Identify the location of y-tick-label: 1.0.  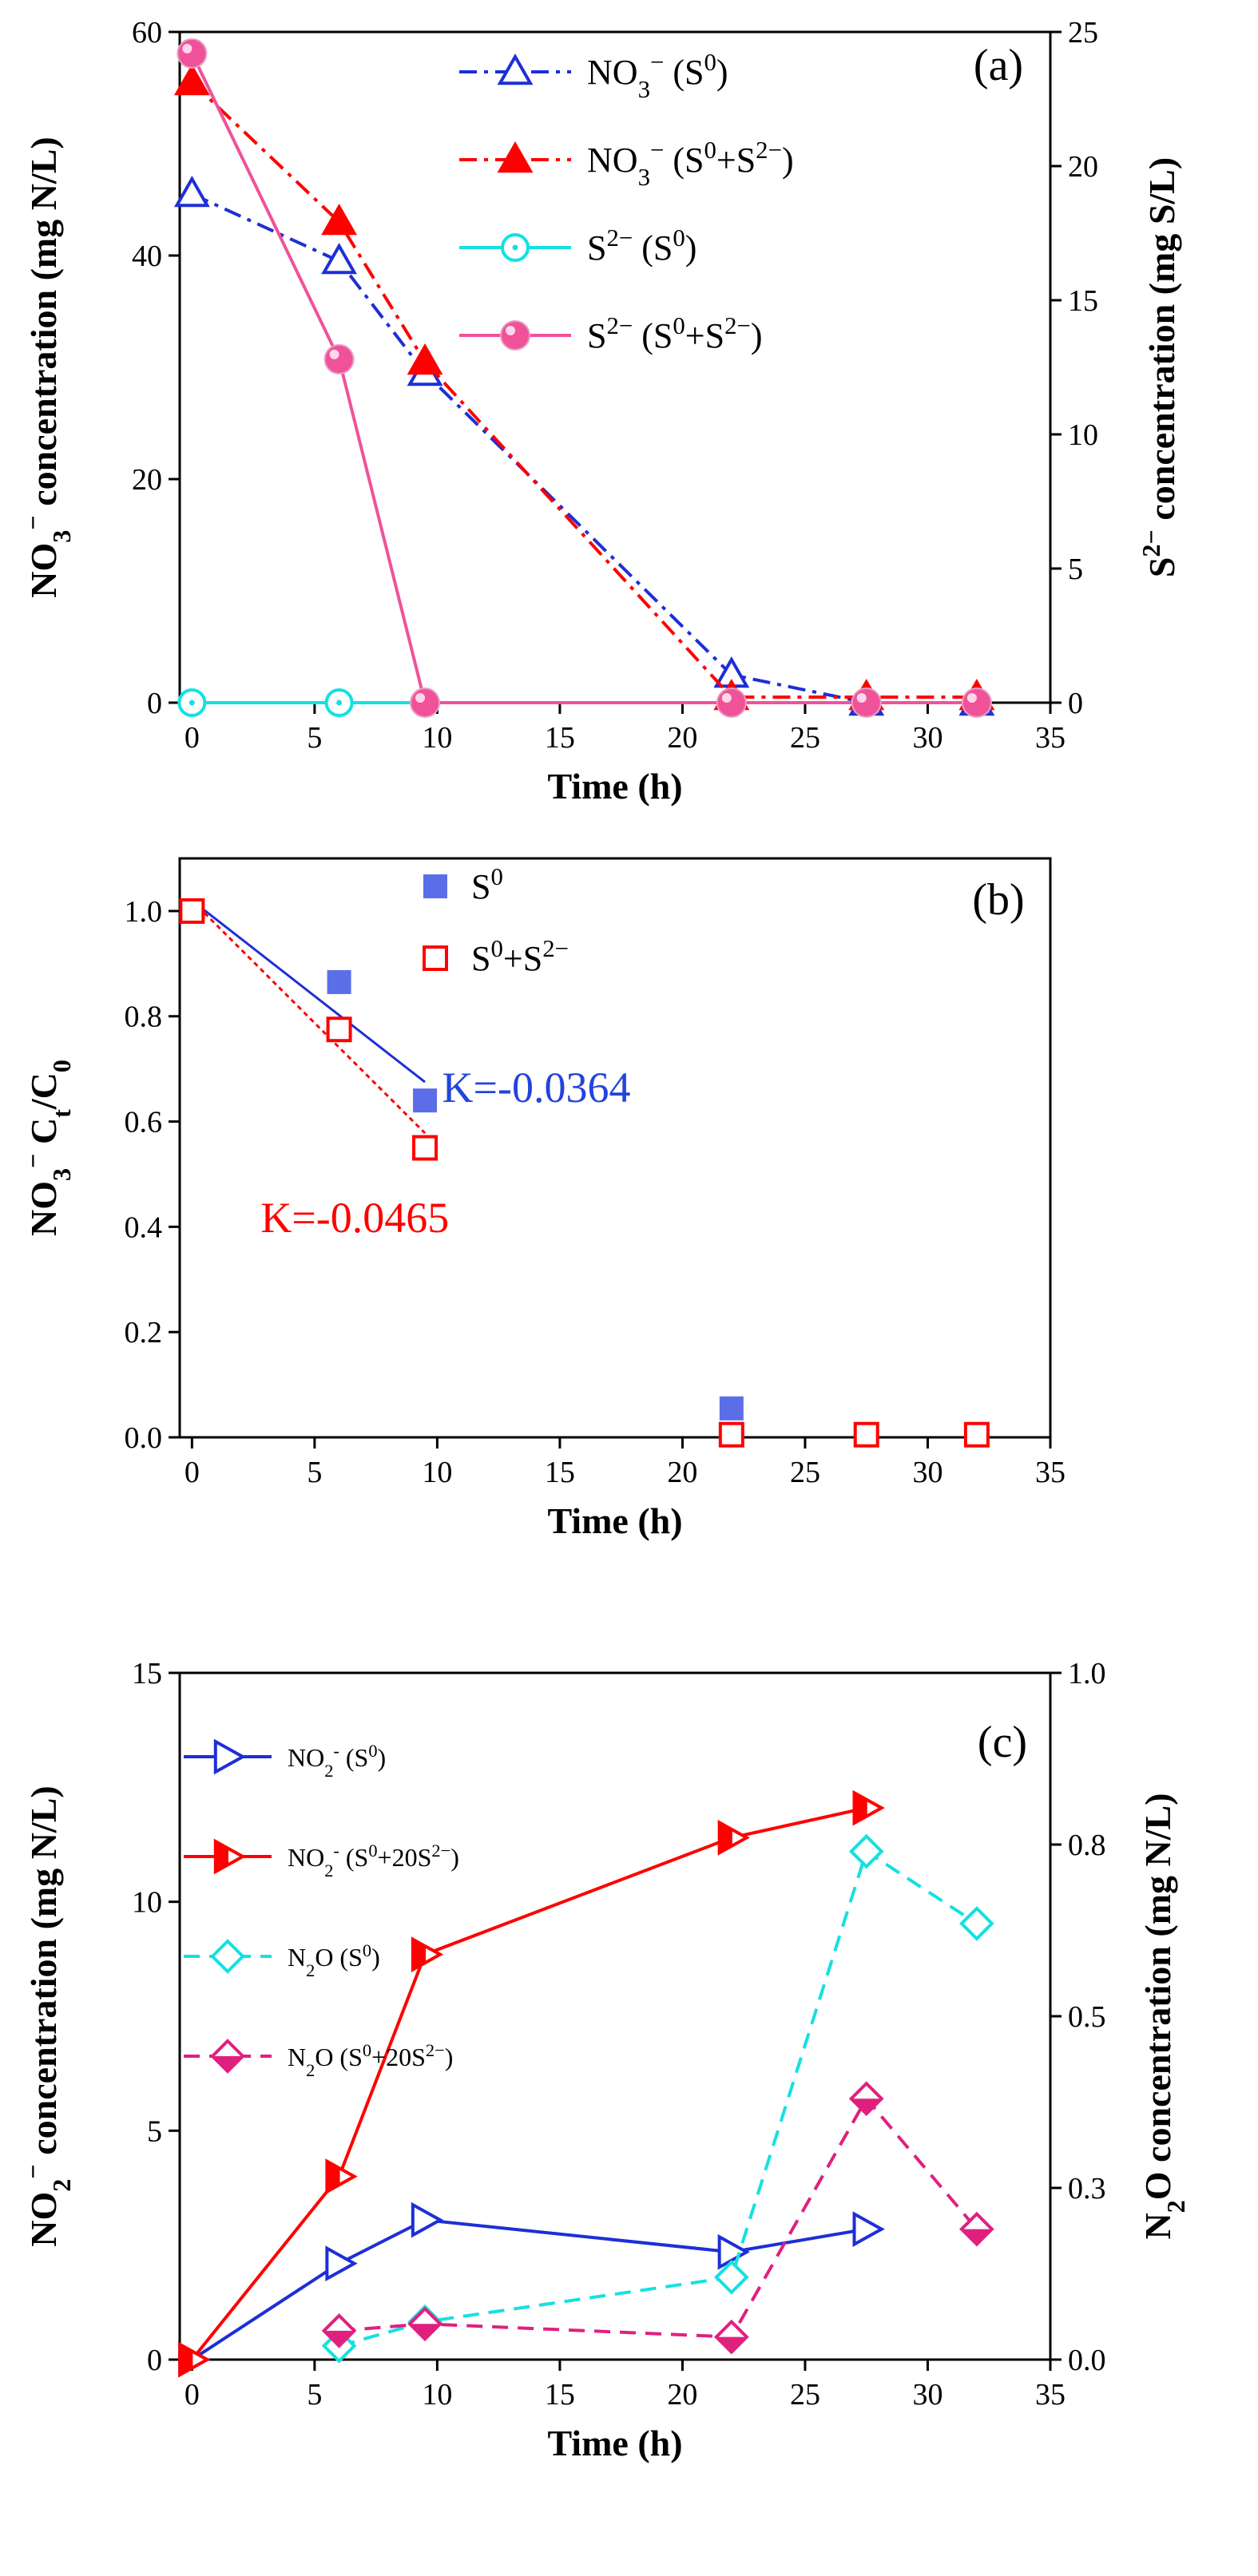
(144, 912).